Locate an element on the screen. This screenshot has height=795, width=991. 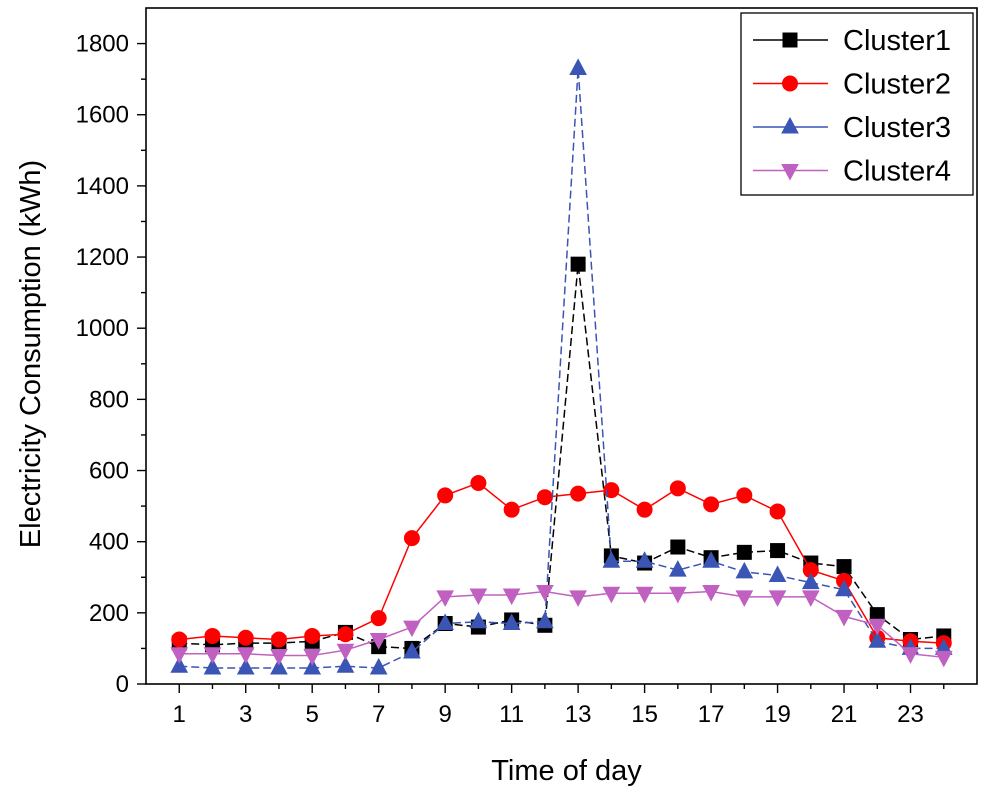
y-tick-label: 800 is located at coordinates (109, 399).